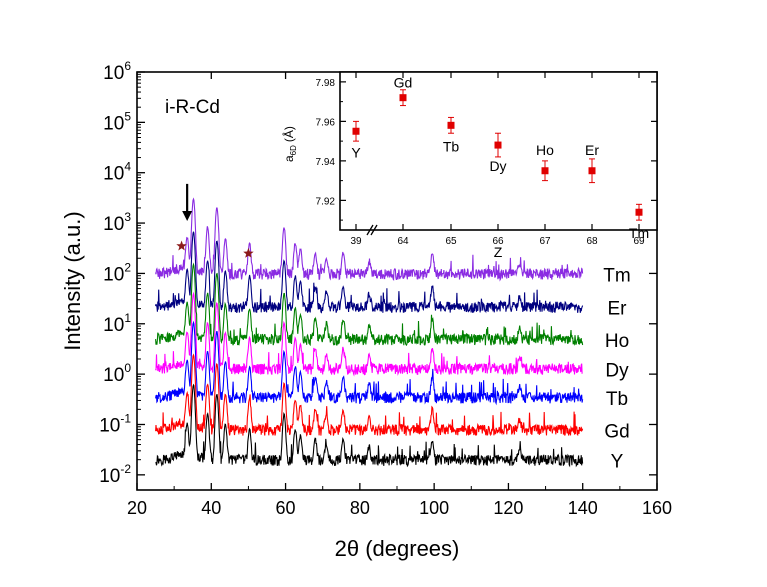 This screenshot has width=767, height=587. What do you see at coordinates (356, 241) in the screenshot?
I see `inset-x-tick-label: 39` at bounding box center [356, 241].